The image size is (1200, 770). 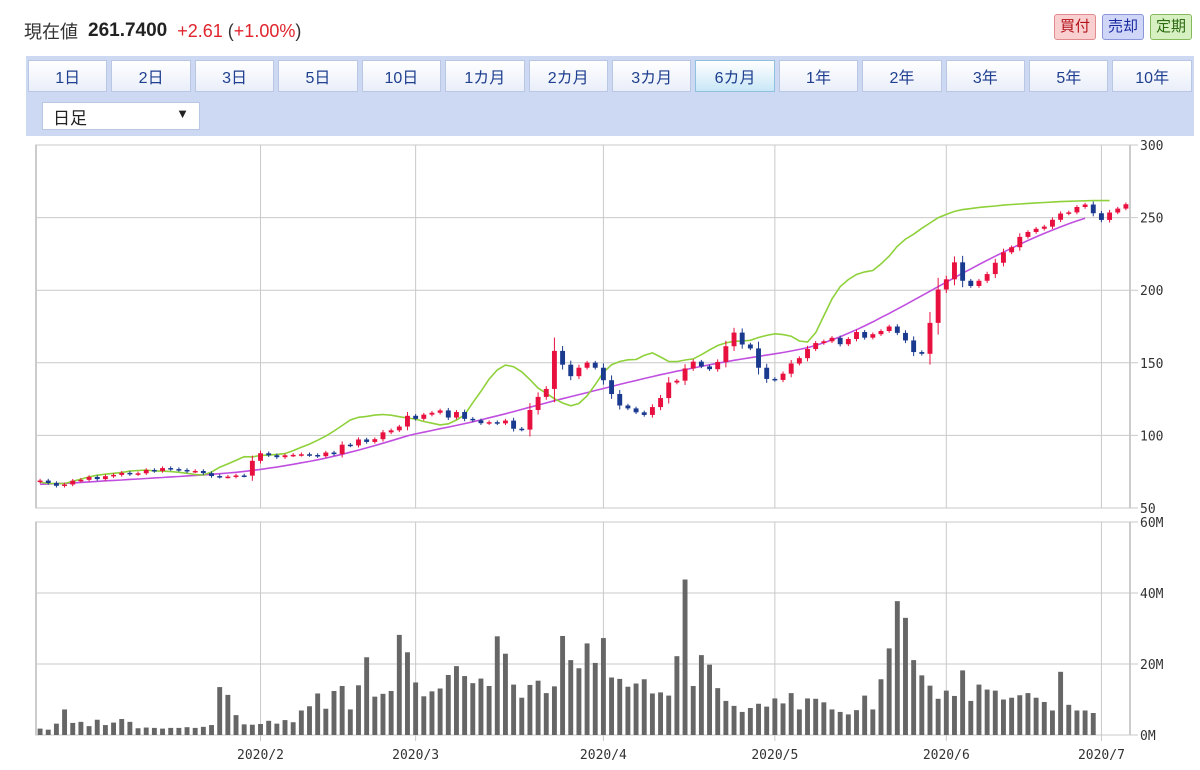 I want to click on period-tab: 1年, so click(x=818, y=76).